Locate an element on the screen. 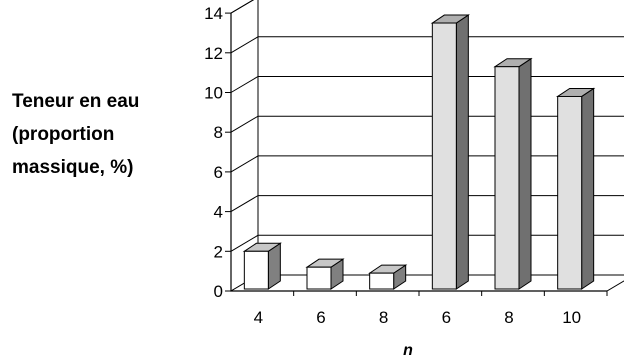 This screenshot has height=363, width=624. y-axis-ticks: 0 2 4 6 8 10 12 14 is located at coordinates (217, 152).